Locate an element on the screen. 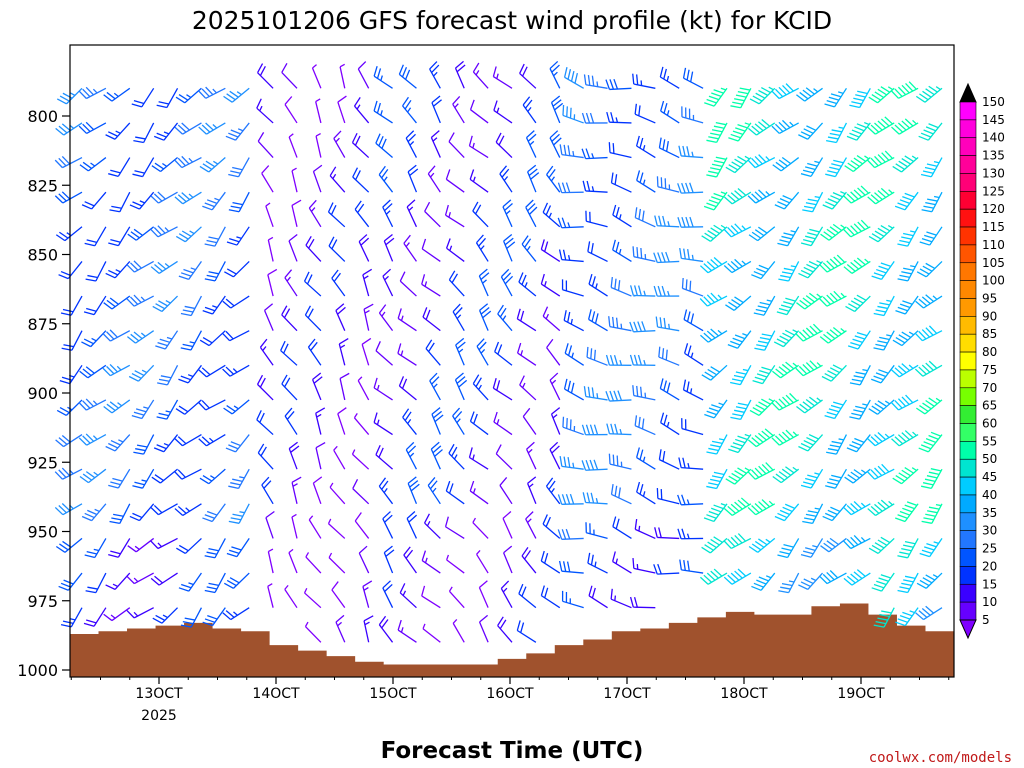  y-axis: 800 825 850 875 900 925 950 975 1000 is located at coordinates (43, 393).